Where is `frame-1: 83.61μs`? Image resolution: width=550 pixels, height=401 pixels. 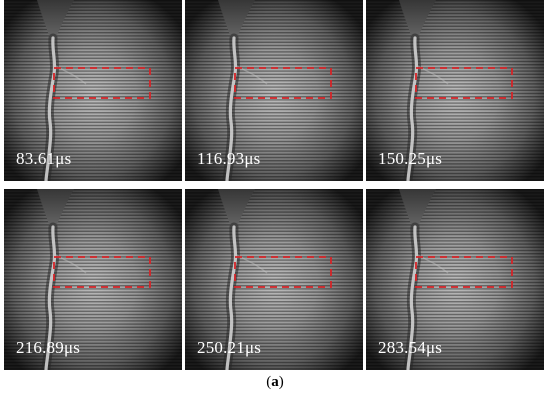 frame-1: 83.61μs is located at coordinates (93, 90).